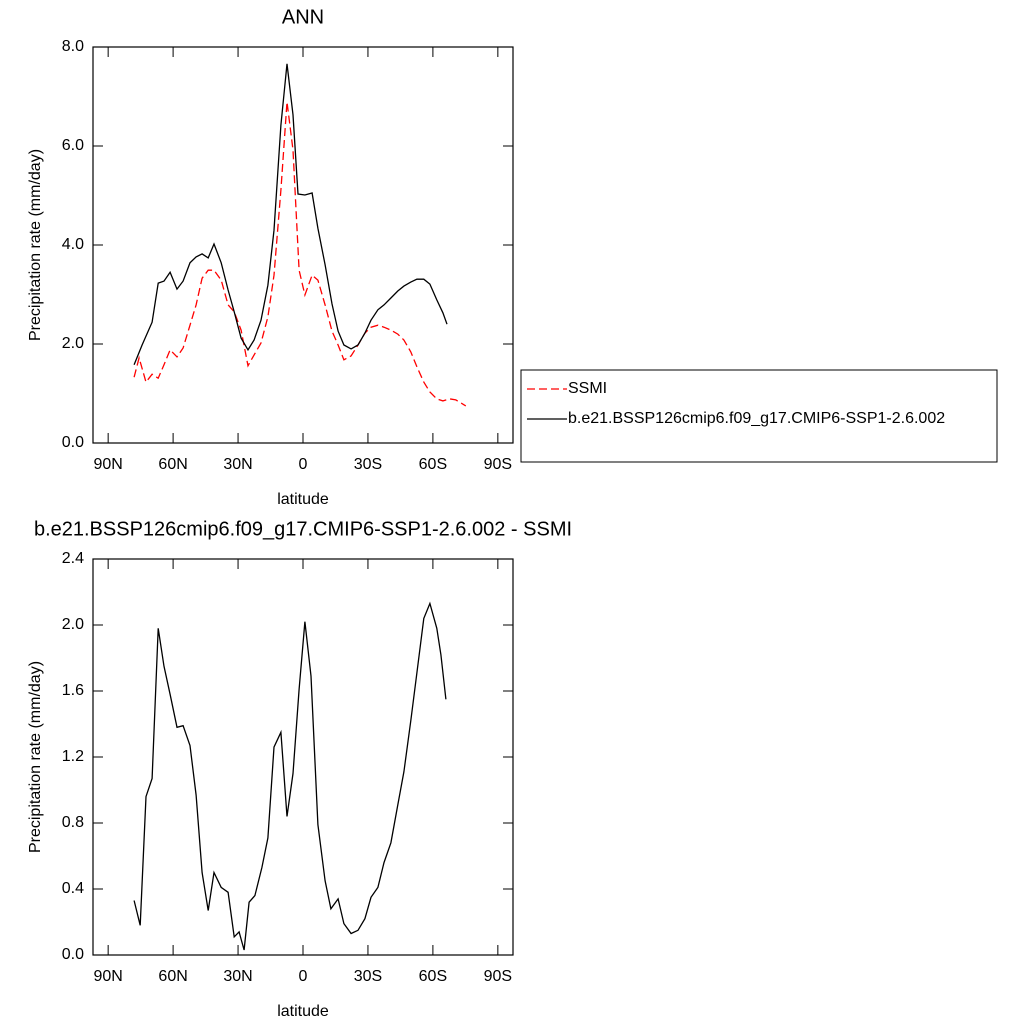  Describe the element at coordinates (73, 244) in the screenshot. I see `y-tick-label: 4.0` at that location.